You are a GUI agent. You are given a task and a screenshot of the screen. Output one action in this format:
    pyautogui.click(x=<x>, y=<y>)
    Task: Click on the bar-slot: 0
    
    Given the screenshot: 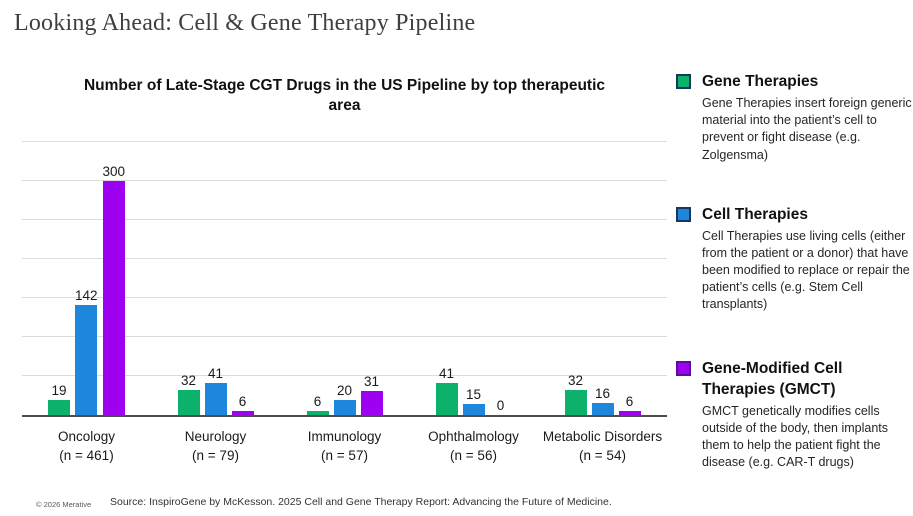 What is the action you would take?
    pyautogui.click(x=501, y=278)
    